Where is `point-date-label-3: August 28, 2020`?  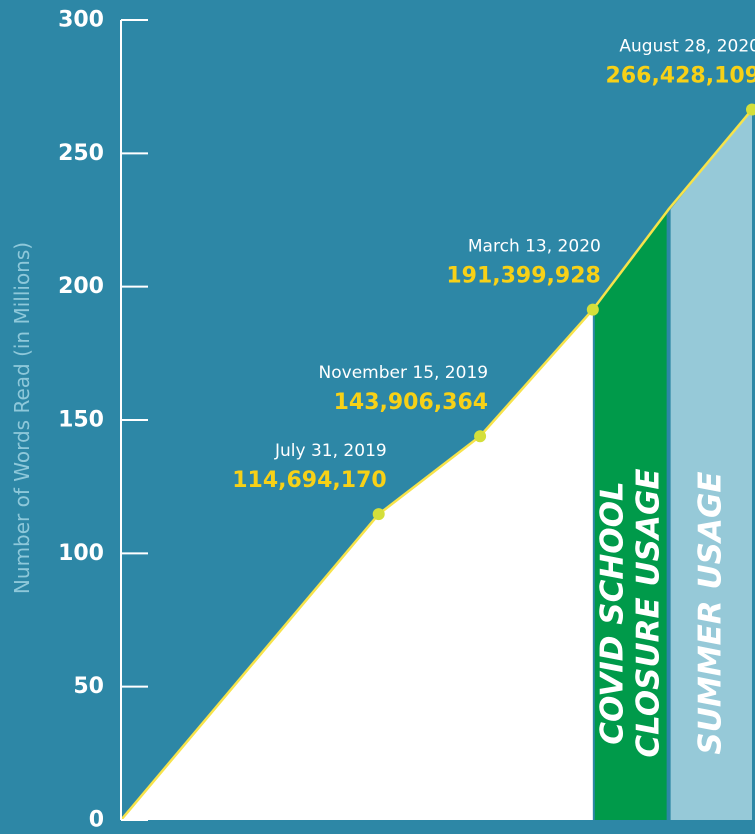 point-date-label-3: August 28, 2020 is located at coordinates (687, 47).